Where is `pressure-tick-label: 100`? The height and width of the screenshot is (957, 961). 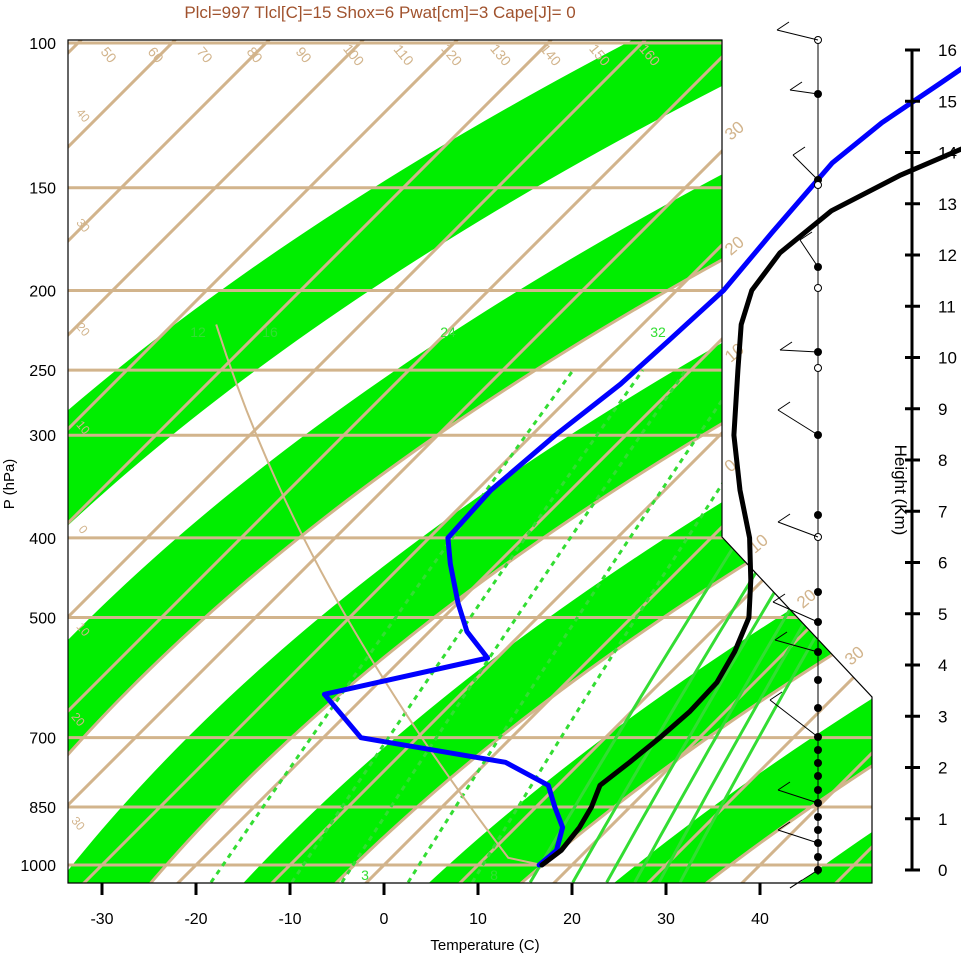 pressure-tick-label: 100 is located at coordinates (42, 44).